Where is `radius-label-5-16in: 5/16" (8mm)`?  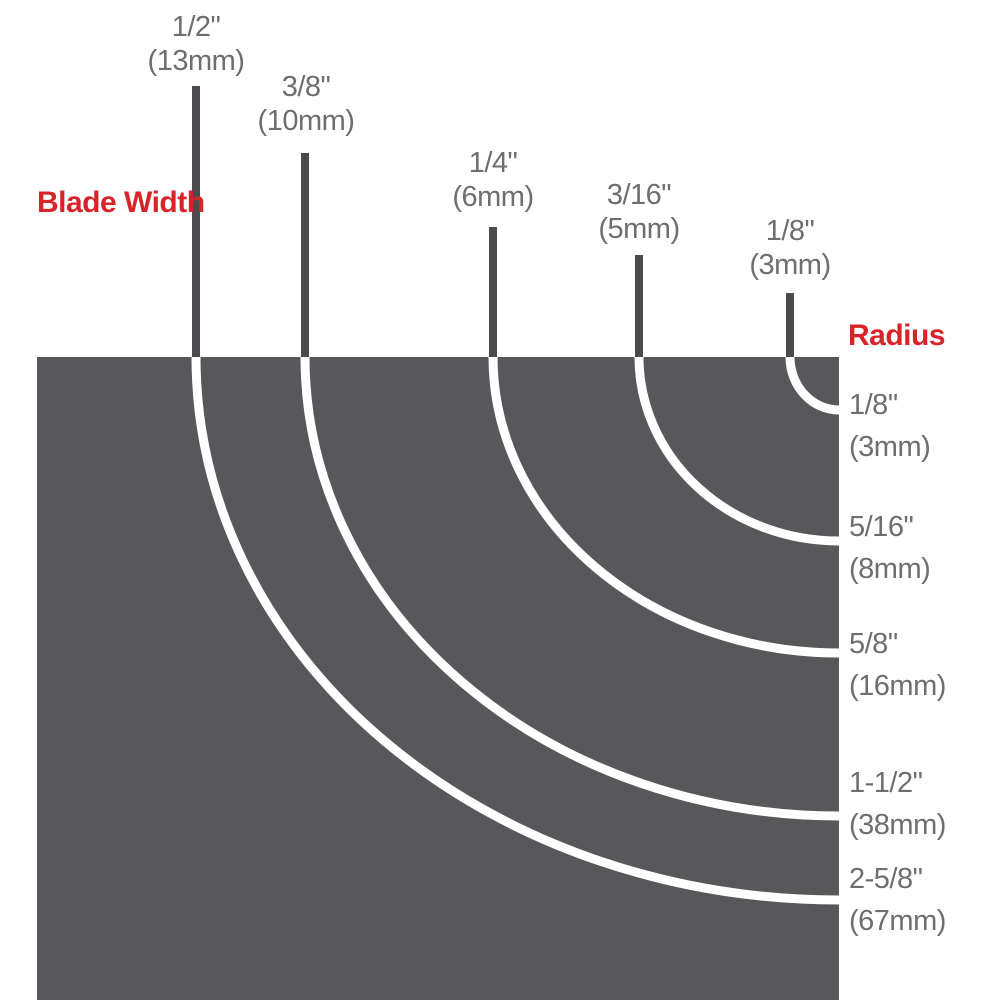
radius-label-5-16in: 5/16" (8mm) is located at coordinates (890, 548).